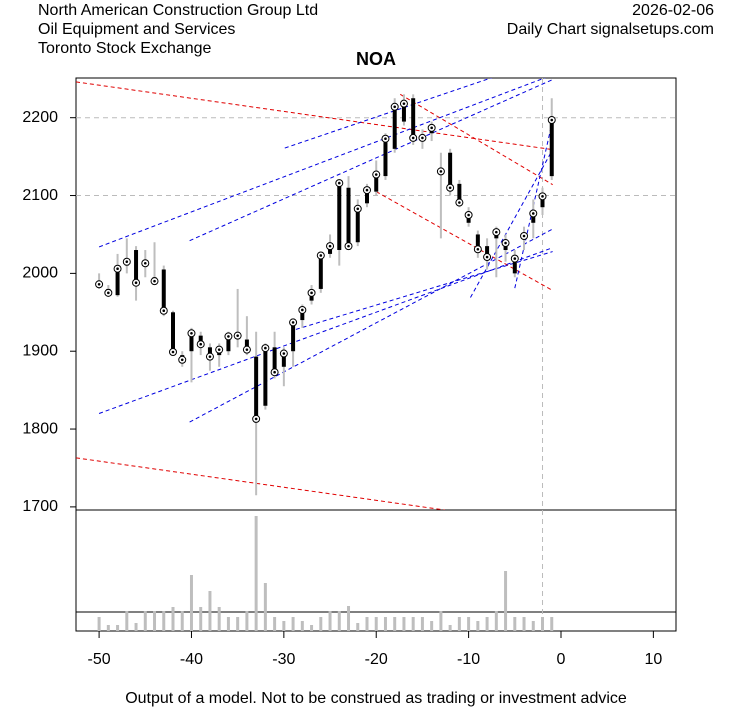  Describe the element at coordinates (178, 10) in the screenshot. I see `header-text: North American Construction Group Ltd` at that location.